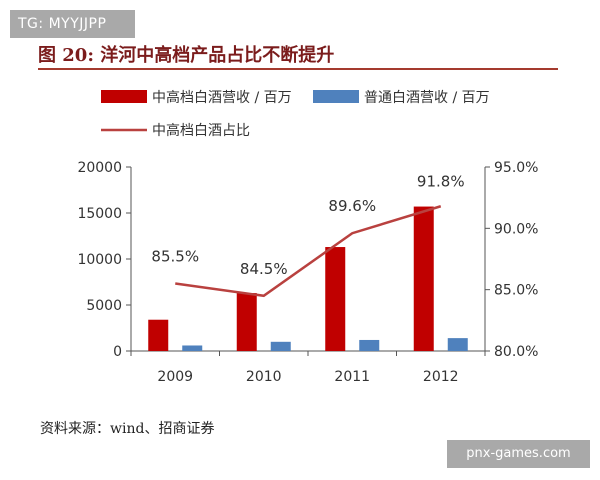  I want to click on figure-title: 图 20: 洋河中高档产品占比不断提升, so click(186, 55).